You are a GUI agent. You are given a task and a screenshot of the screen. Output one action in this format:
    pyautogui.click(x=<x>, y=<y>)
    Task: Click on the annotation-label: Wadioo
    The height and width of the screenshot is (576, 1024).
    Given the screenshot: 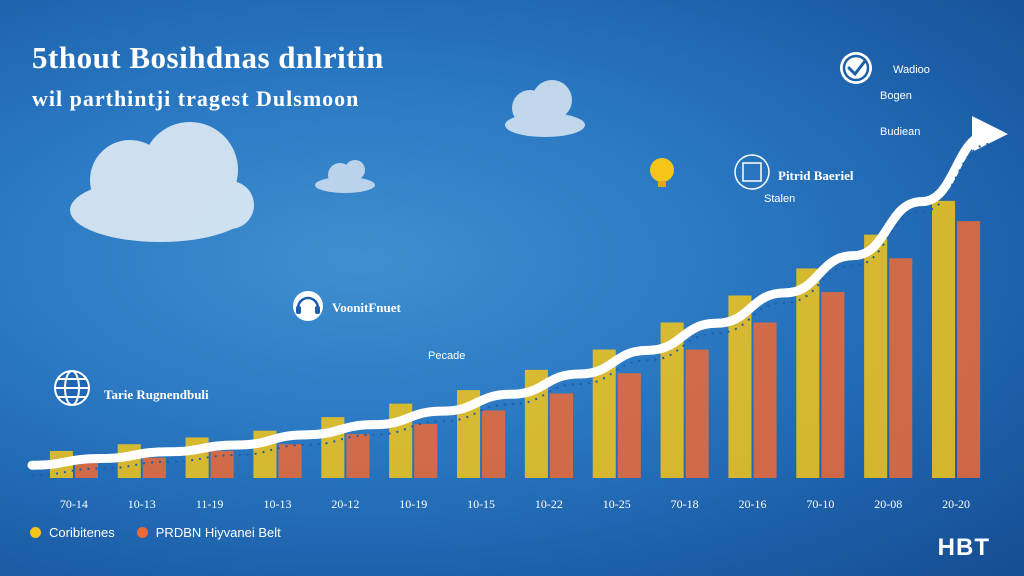 What is the action you would take?
    pyautogui.click(x=911, y=70)
    